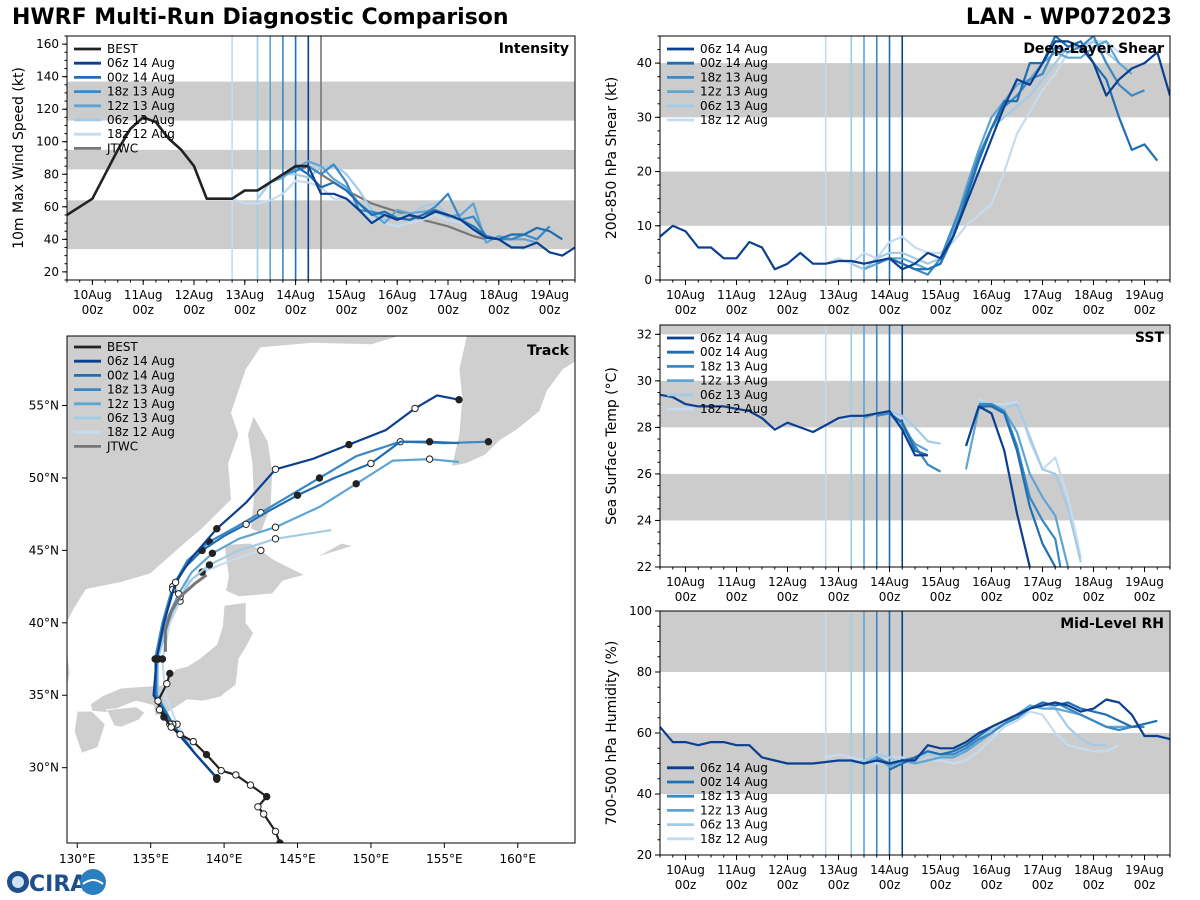 The image size is (1200, 900). What do you see at coordinates (734, 77) in the screenshot?
I see `shear-legend-label-18z-13-aug: 18z 13 Aug` at bounding box center [734, 77].